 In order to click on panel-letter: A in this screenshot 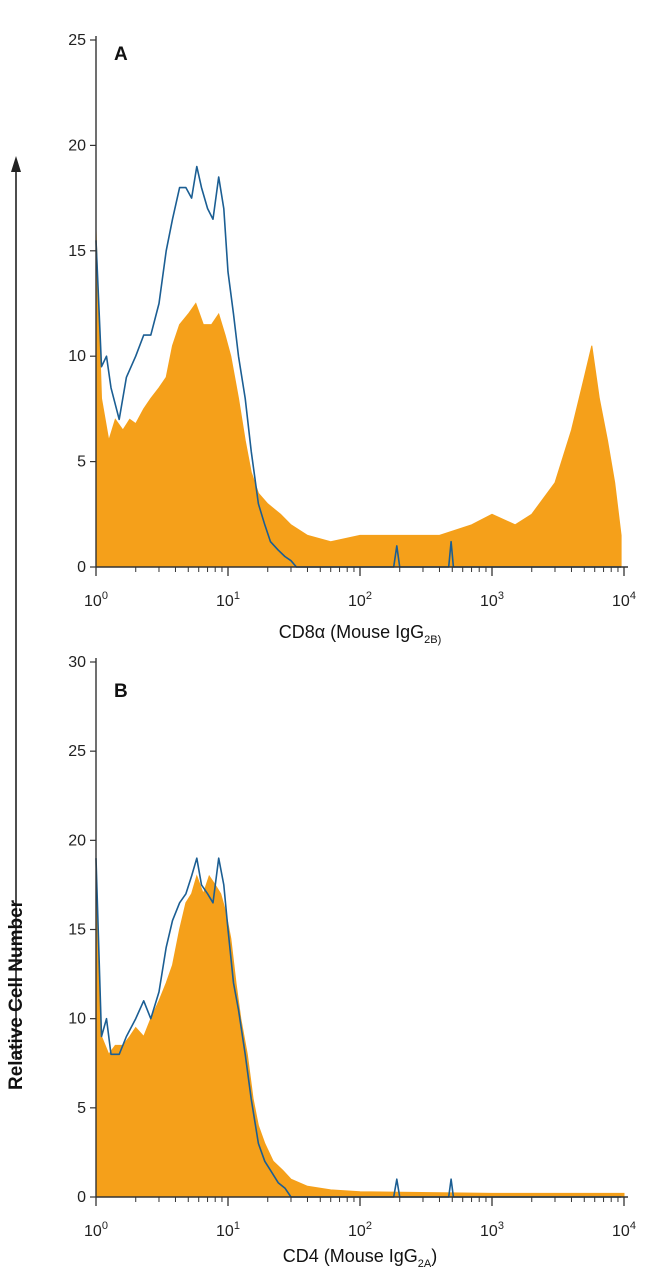, I will do `click(121, 54)`.